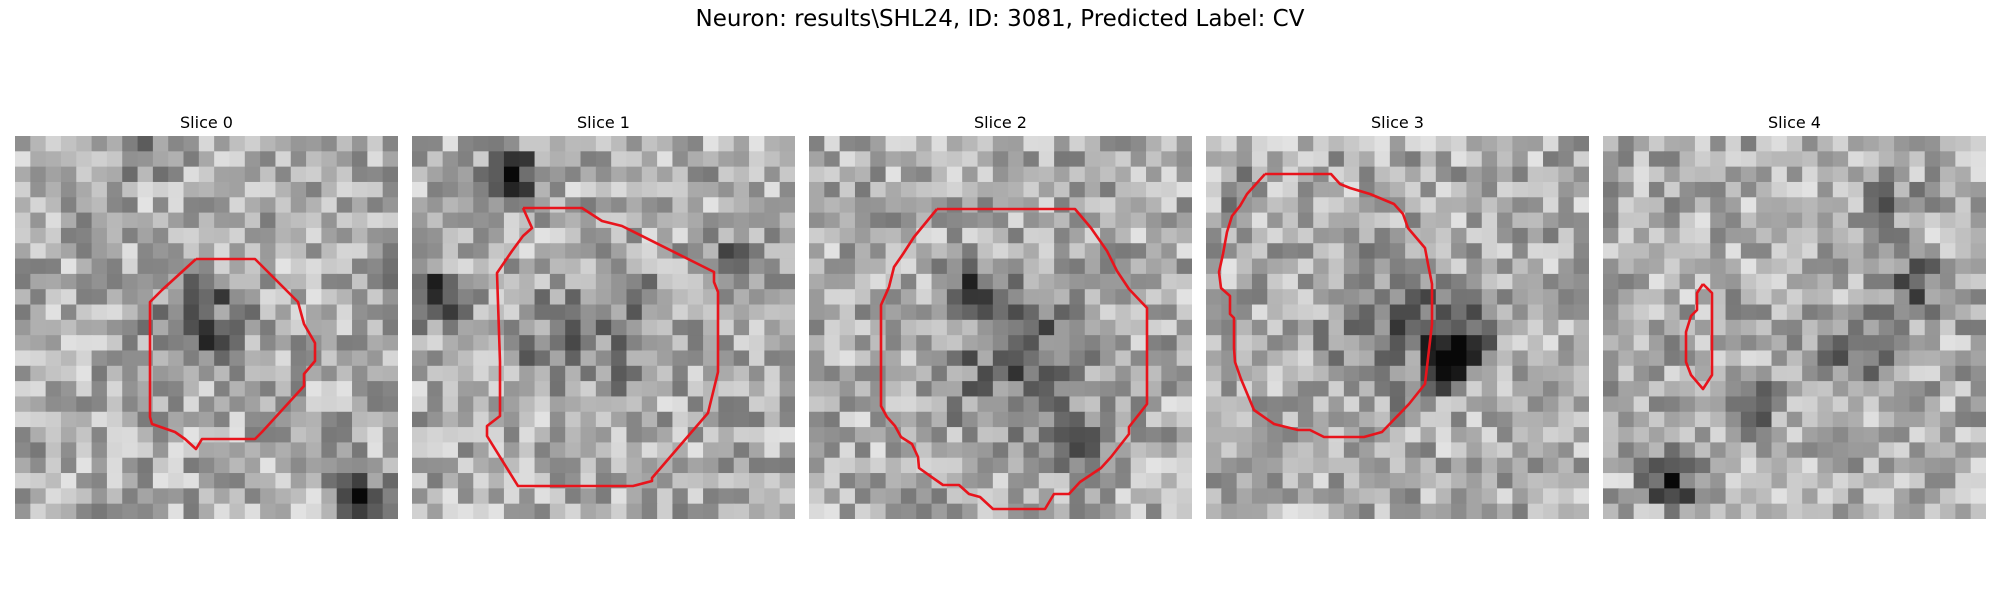 The width and height of the screenshot is (2000, 600). I want to click on slice-panel-3: Slice 3, so click(1397, 314).